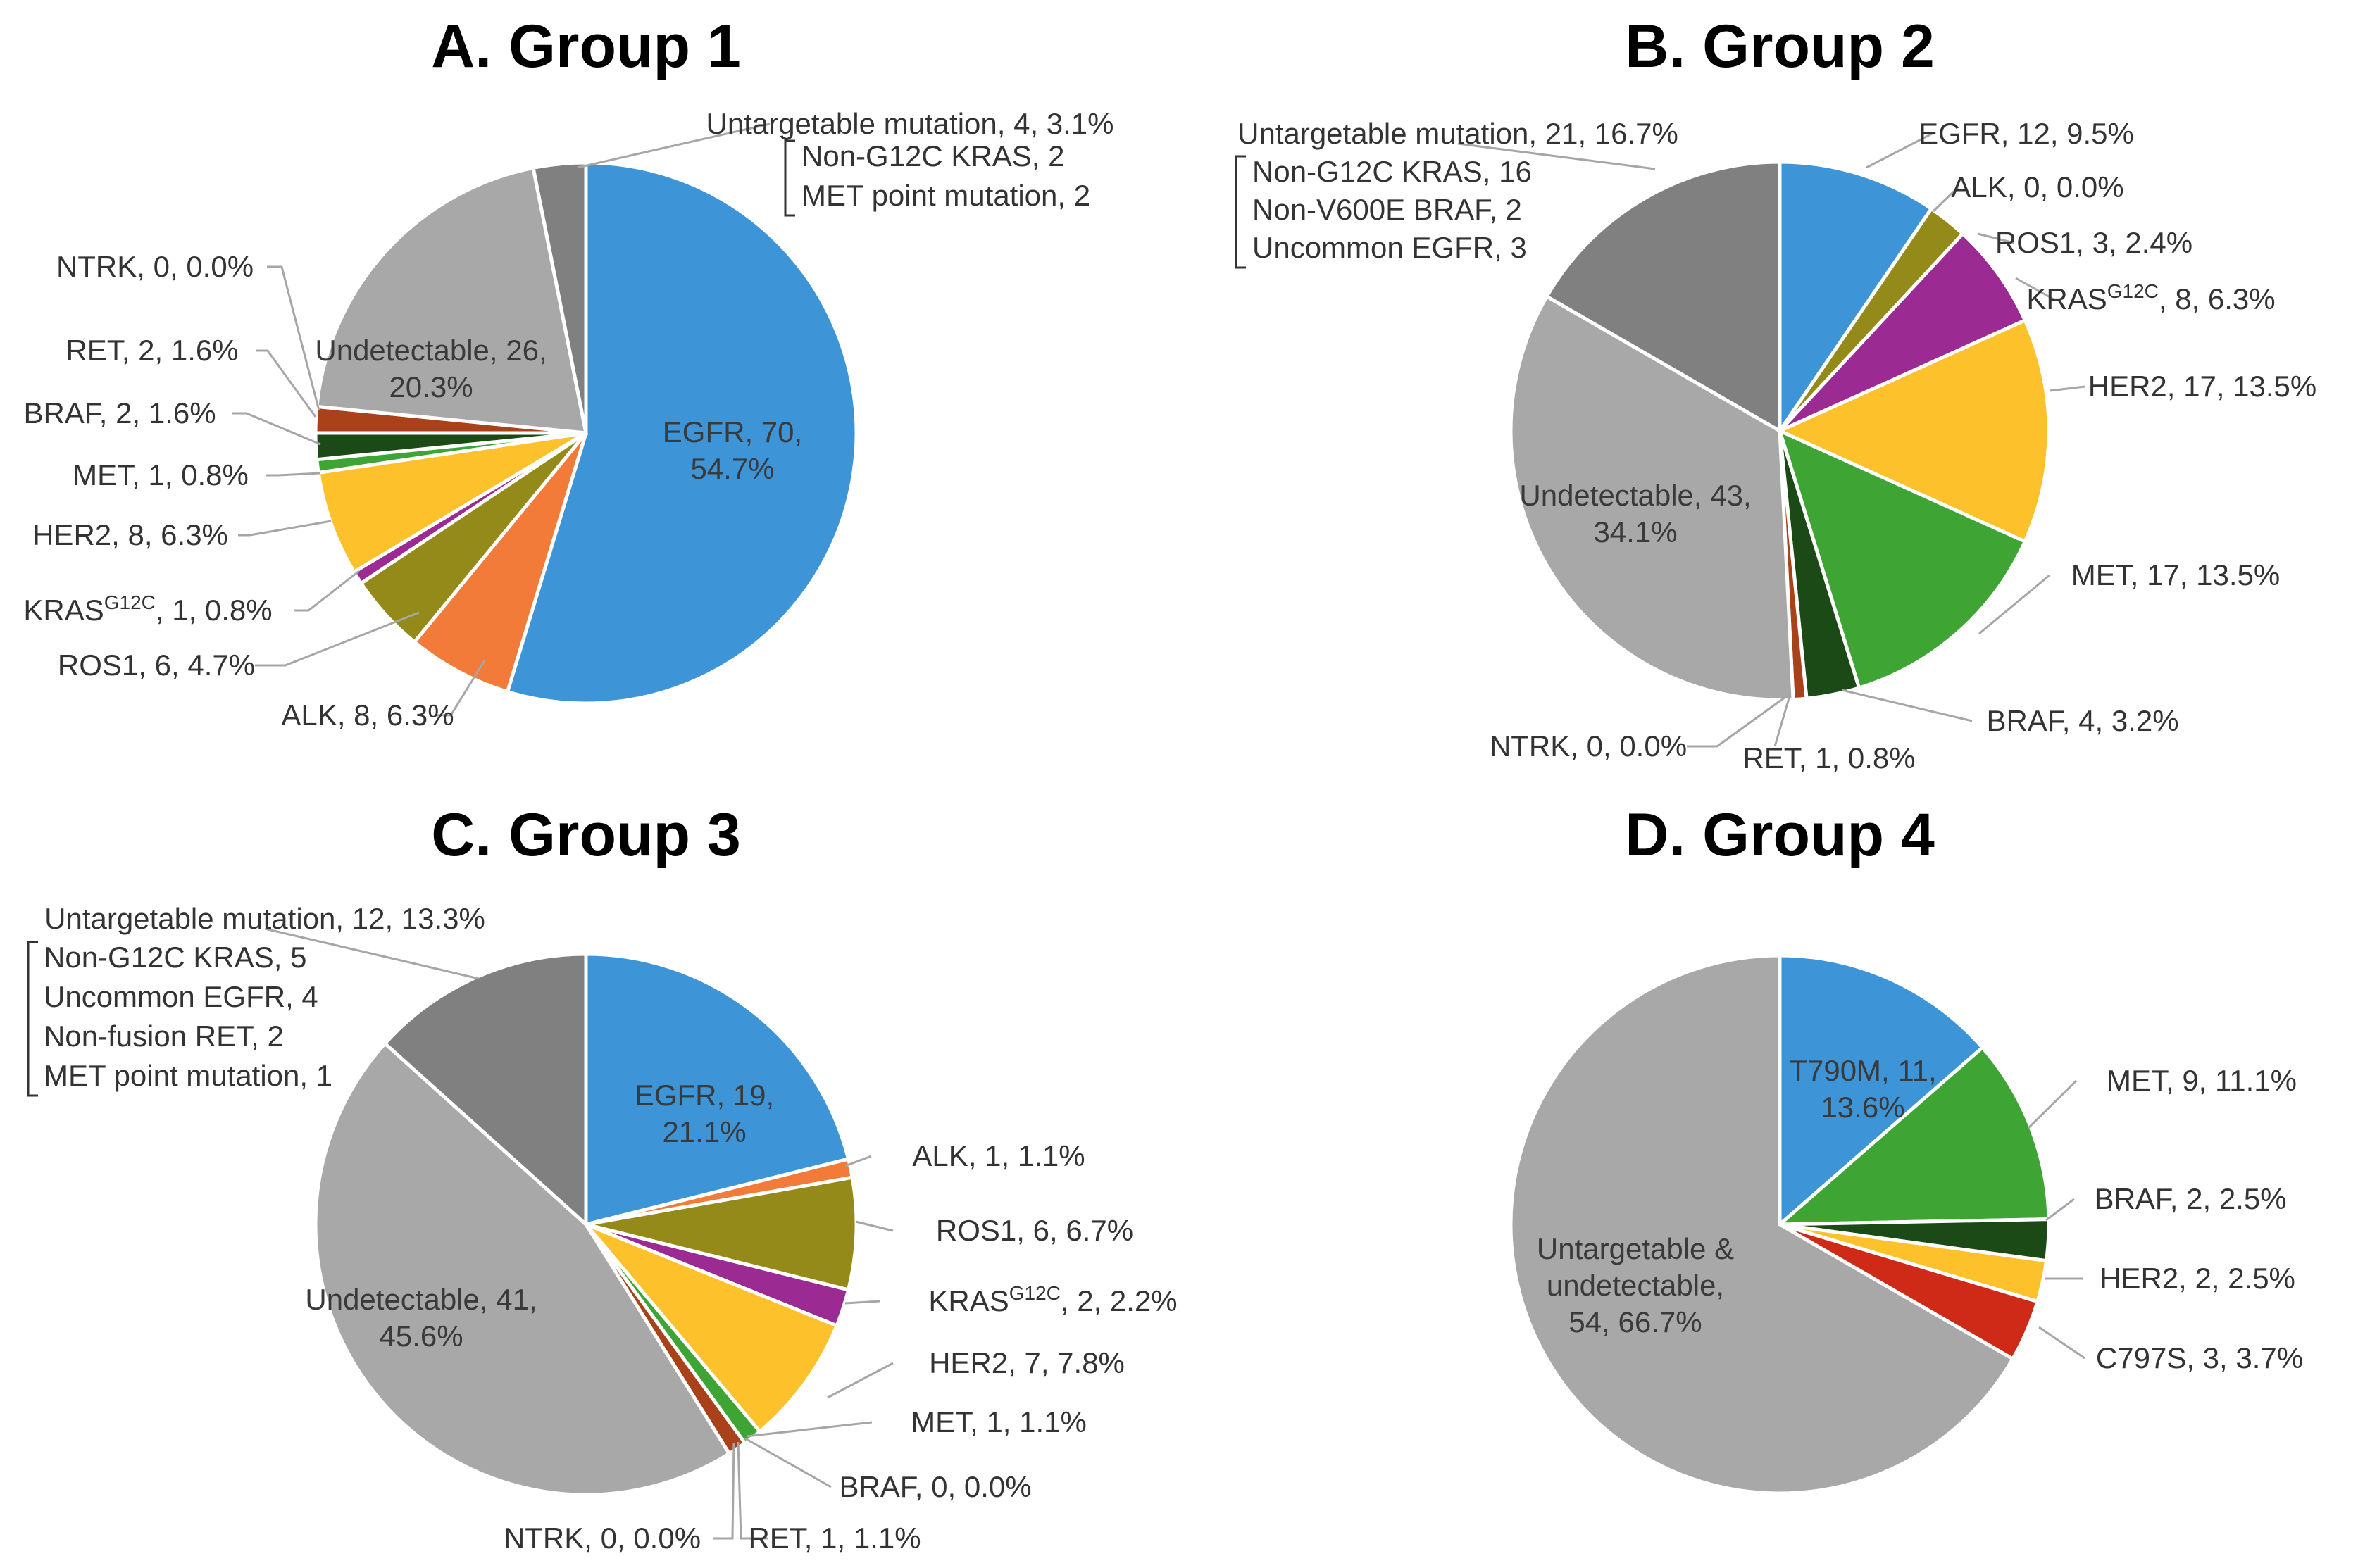  What do you see at coordinates (156, 665) in the screenshot?
I see `slice-label-ros1: ROS1, 6, 4.7%` at bounding box center [156, 665].